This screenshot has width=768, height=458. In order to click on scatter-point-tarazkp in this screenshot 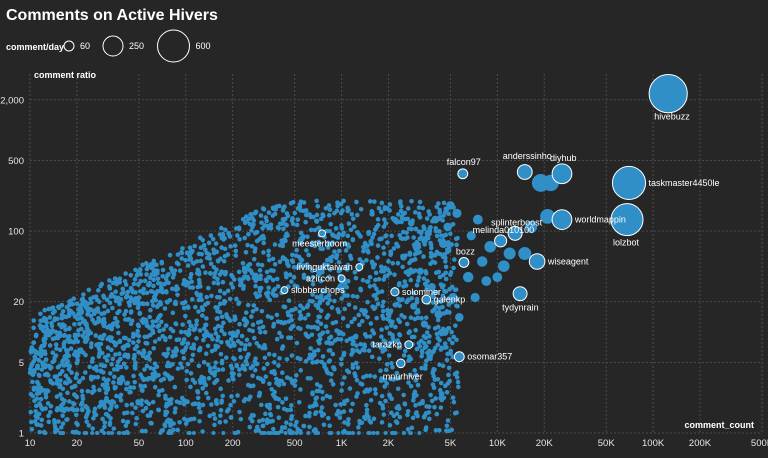, I will do `click(409, 345)`.